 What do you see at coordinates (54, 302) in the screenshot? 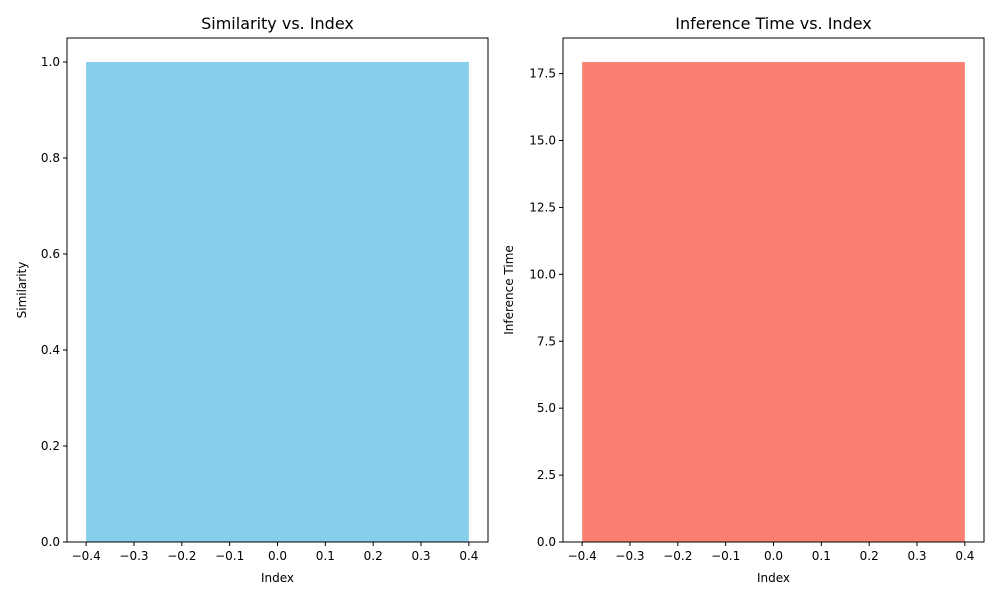
I see `y-axis-ticks: 0.0 0.2 0.4 0.6 0.8 1.0` at bounding box center [54, 302].